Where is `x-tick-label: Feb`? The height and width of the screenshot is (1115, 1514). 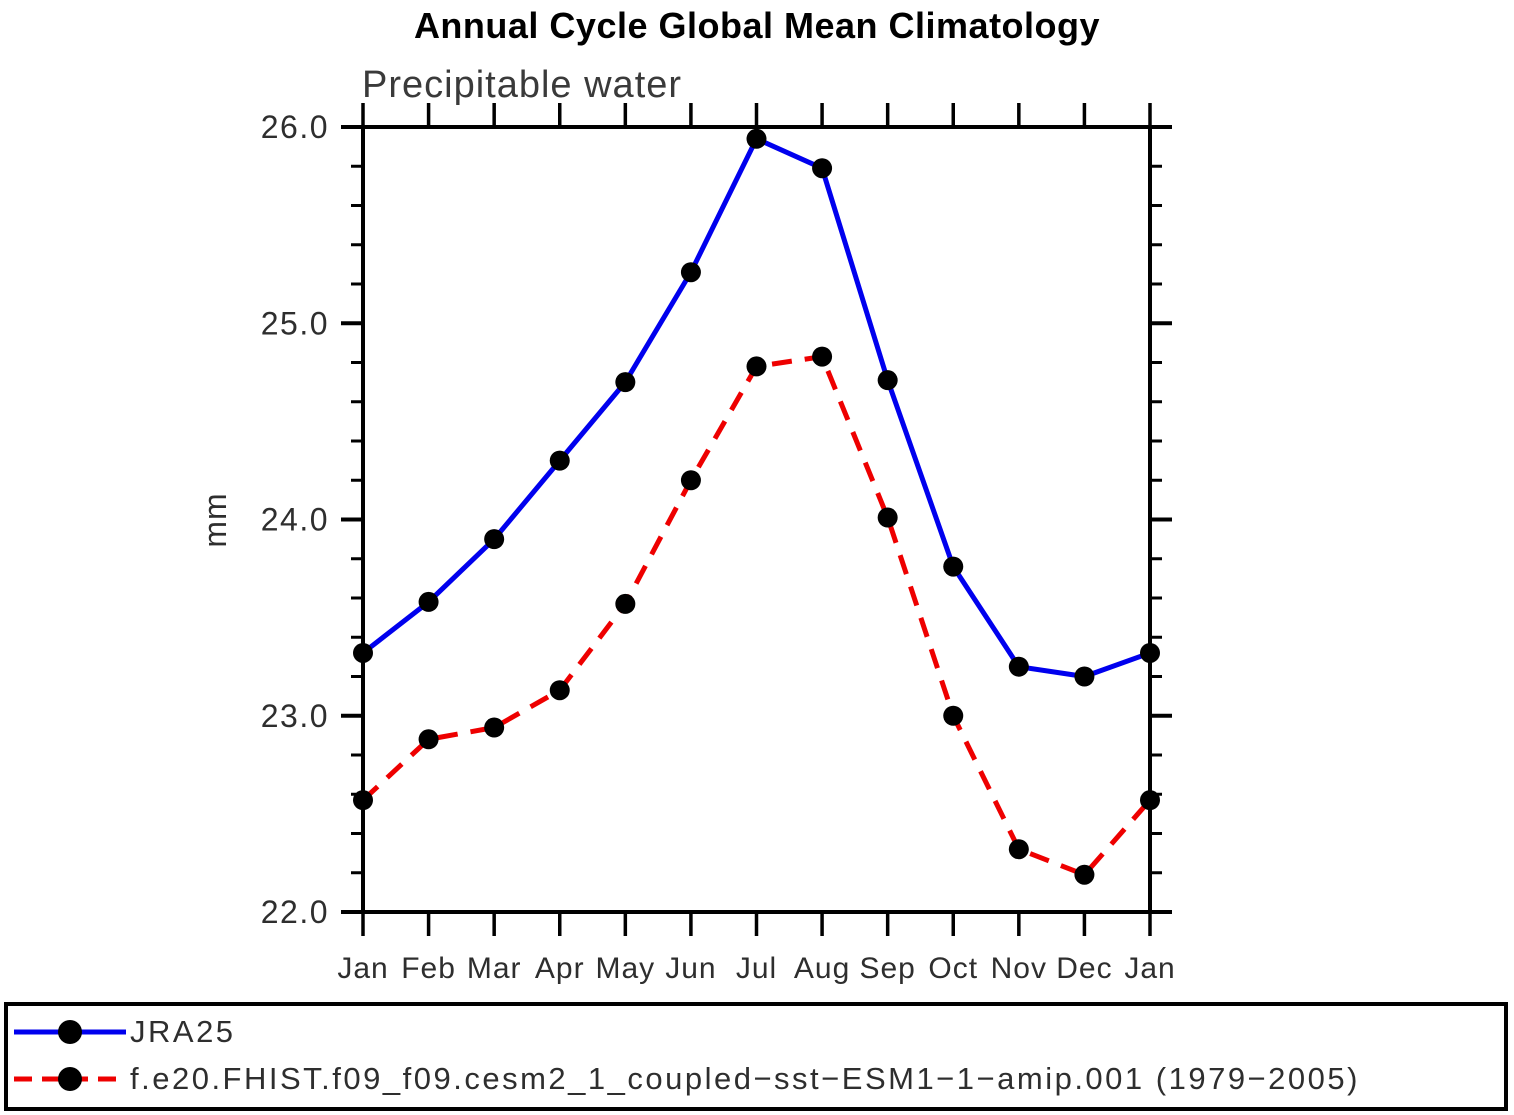
x-tick-label: Feb is located at coordinates (428, 968).